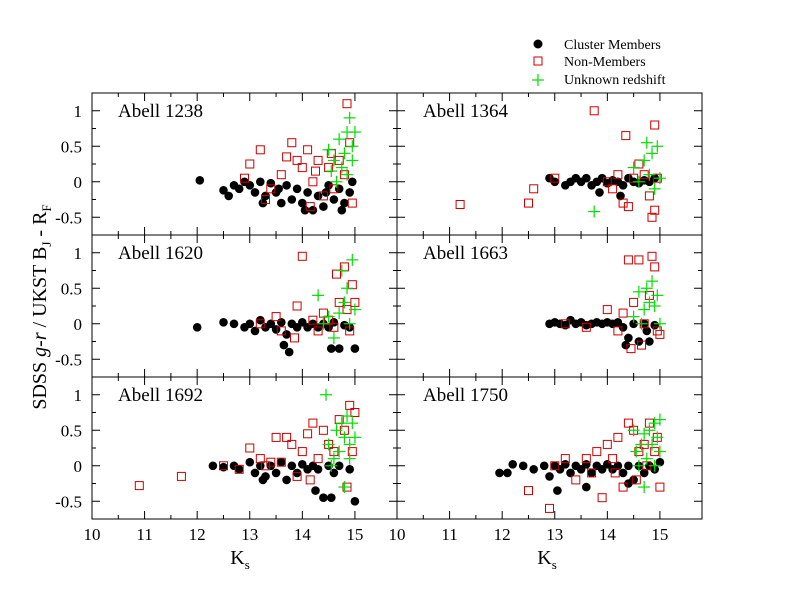  I want to click on x-tick-label: 10, so click(92, 534).